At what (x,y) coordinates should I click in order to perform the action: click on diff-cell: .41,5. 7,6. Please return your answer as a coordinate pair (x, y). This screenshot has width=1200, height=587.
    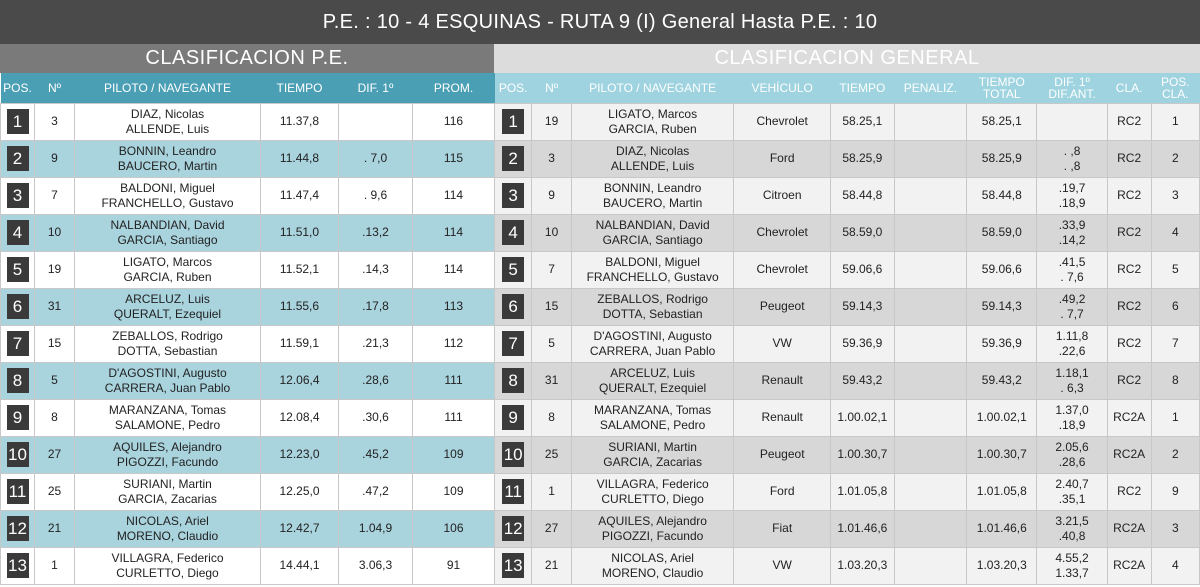
    Looking at the image, I should click on (1072, 269).